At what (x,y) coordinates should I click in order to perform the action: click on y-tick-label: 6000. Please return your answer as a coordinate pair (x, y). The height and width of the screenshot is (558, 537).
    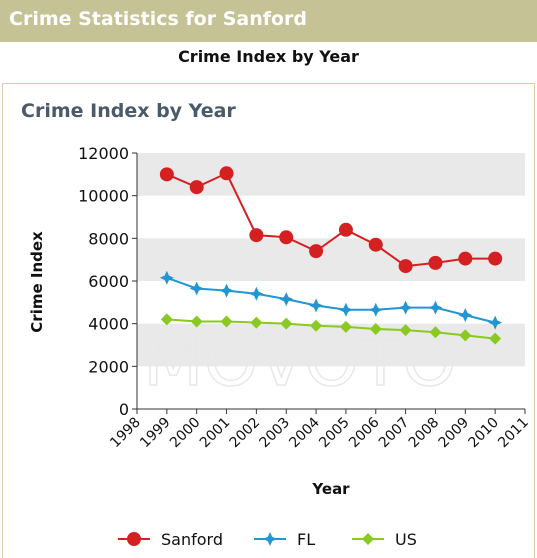
    Looking at the image, I should click on (108, 281).